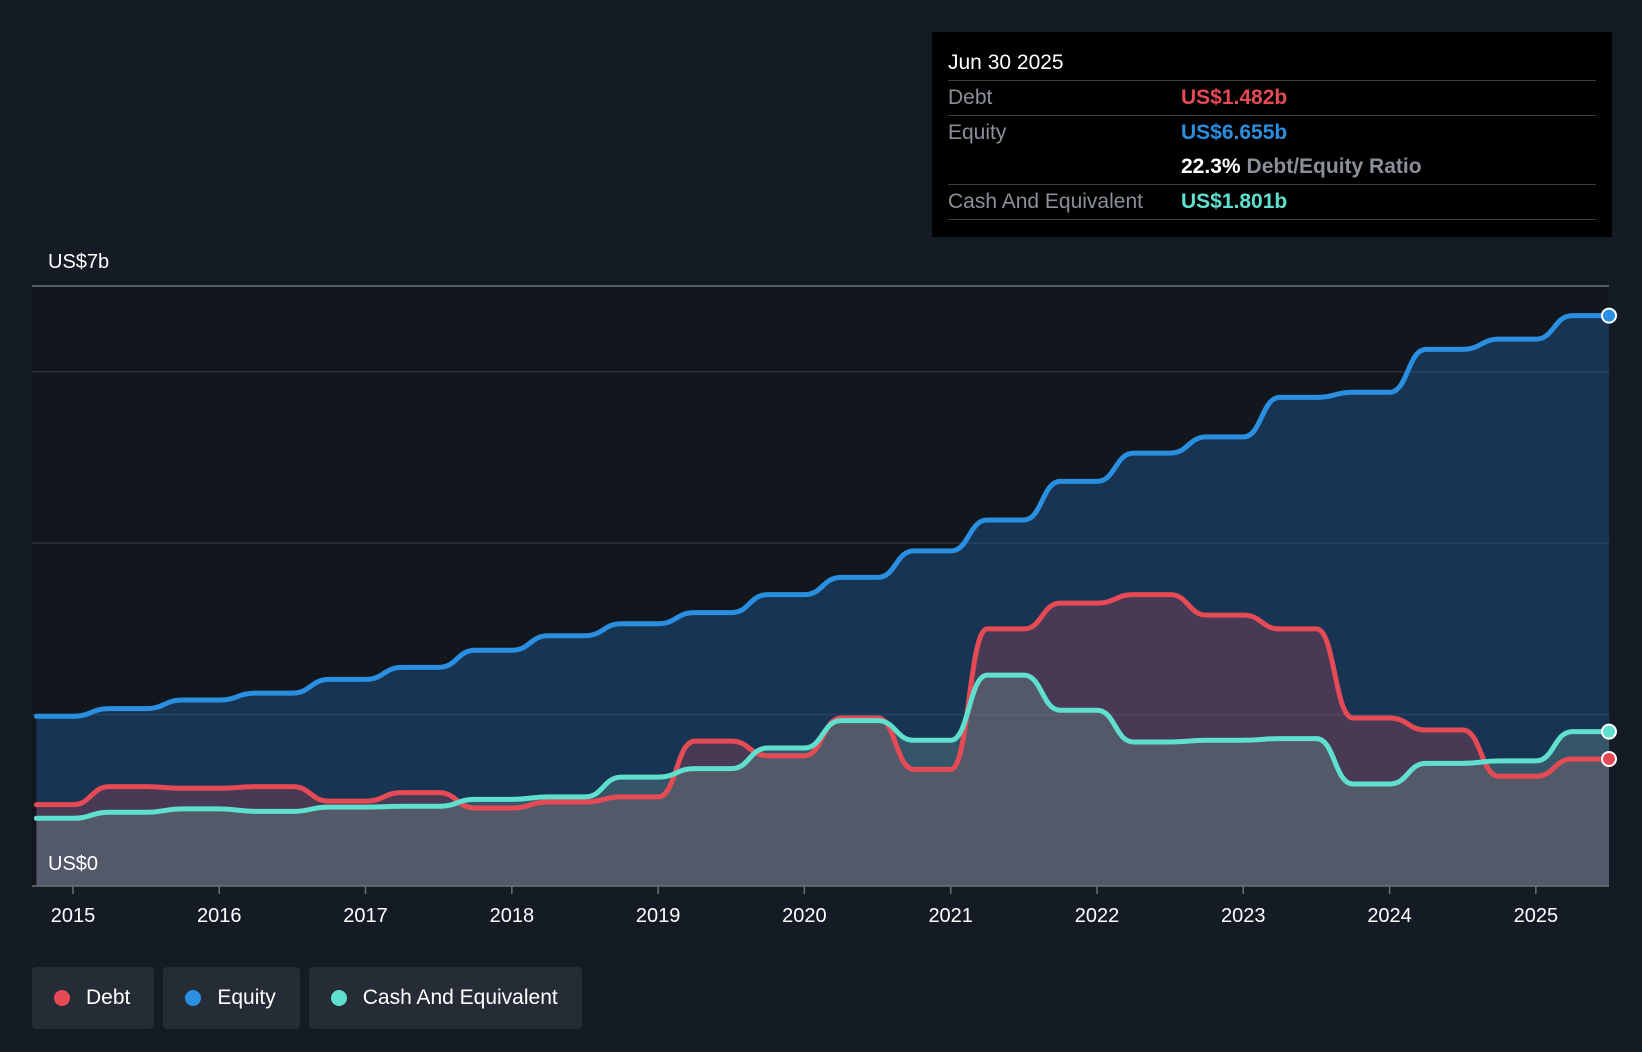 The height and width of the screenshot is (1052, 1642). Describe the element at coordinates (1609, 315) in the screenshot. I see `equity-end-marker` at that location.